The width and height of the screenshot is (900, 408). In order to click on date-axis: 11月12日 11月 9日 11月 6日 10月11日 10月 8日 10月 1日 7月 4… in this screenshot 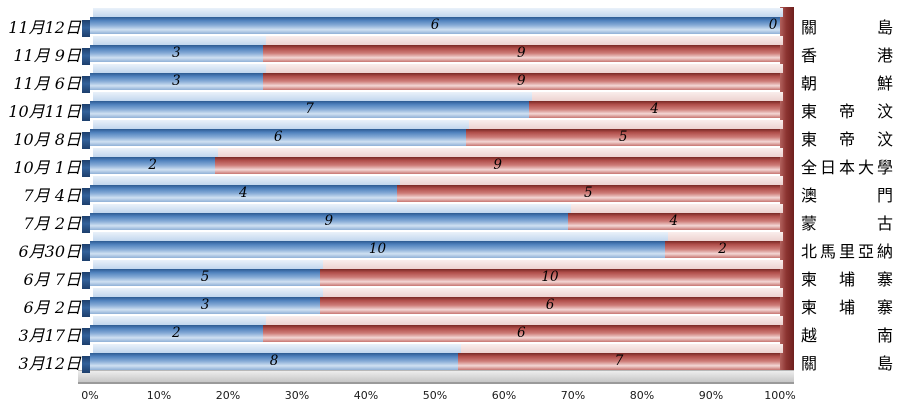, I will do `click(42, 190)`.